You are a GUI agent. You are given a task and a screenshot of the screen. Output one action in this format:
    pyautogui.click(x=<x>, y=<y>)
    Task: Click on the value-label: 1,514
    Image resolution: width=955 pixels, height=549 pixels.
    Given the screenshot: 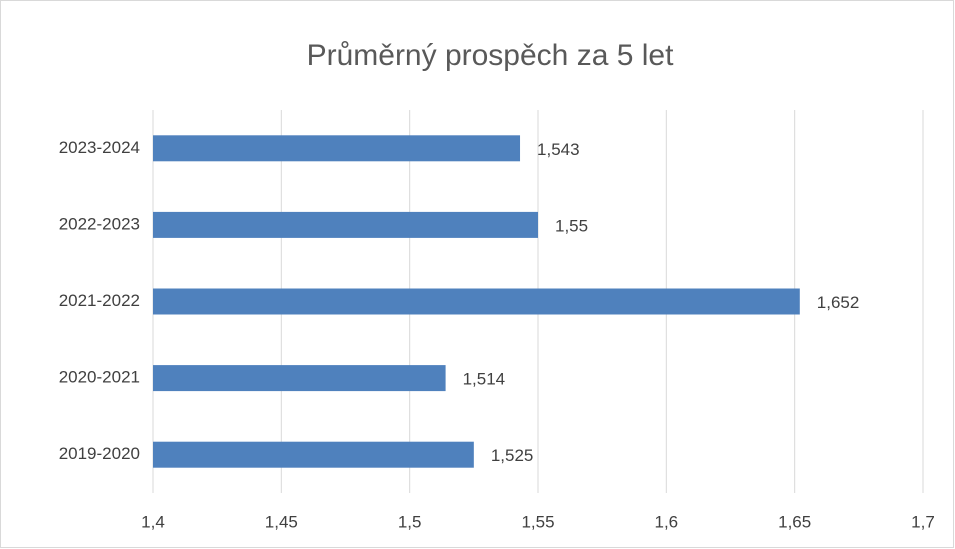 What is the action you would take?
    pyautogui.click(x=484, y=379)
    